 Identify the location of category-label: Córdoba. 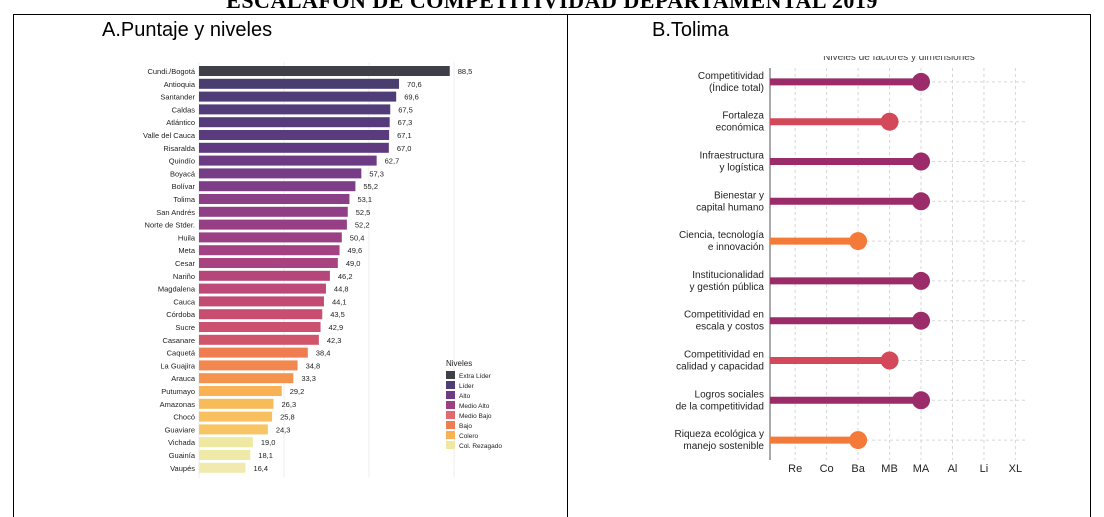
(181, 314).